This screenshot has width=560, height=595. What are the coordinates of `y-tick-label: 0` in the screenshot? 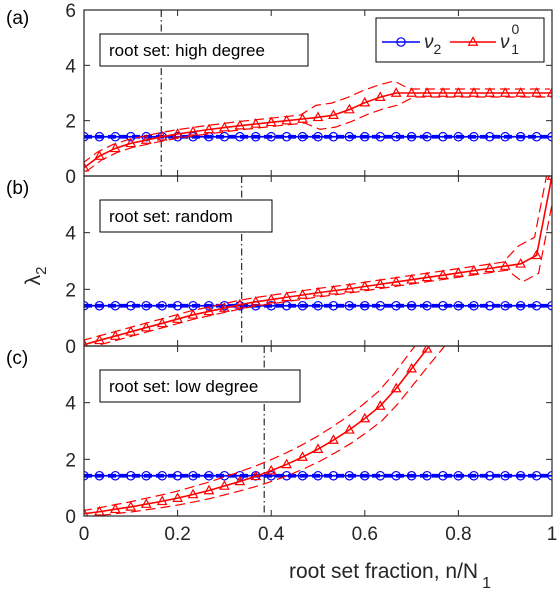 It's located at (70, 177).